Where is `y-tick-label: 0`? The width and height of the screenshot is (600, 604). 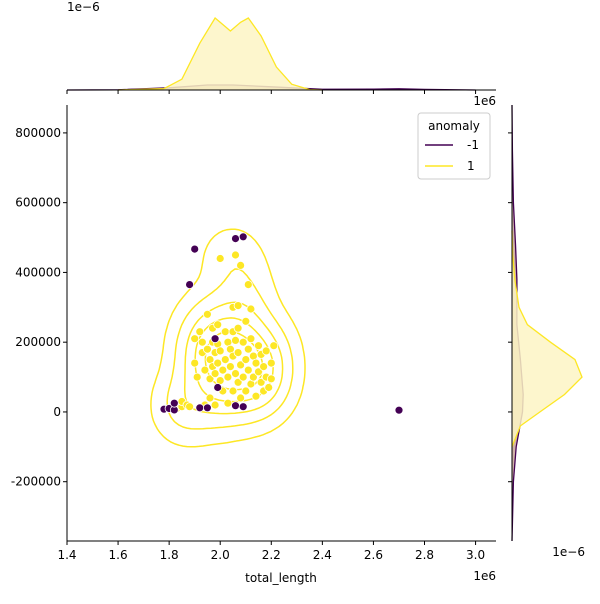
y-tick-label: 0 is located at coordinates (57, 412).